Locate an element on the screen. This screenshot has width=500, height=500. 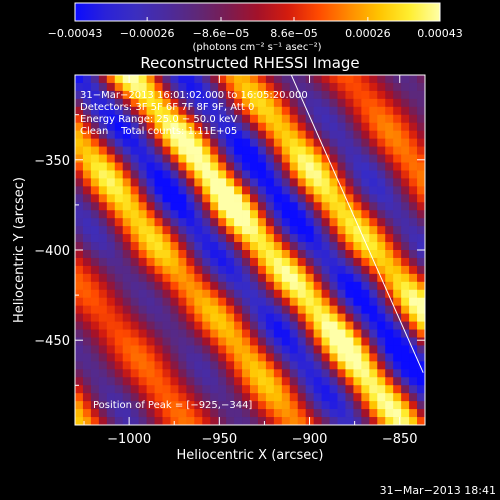
y-tick-label: −350 is located at coordinates (52, 161).